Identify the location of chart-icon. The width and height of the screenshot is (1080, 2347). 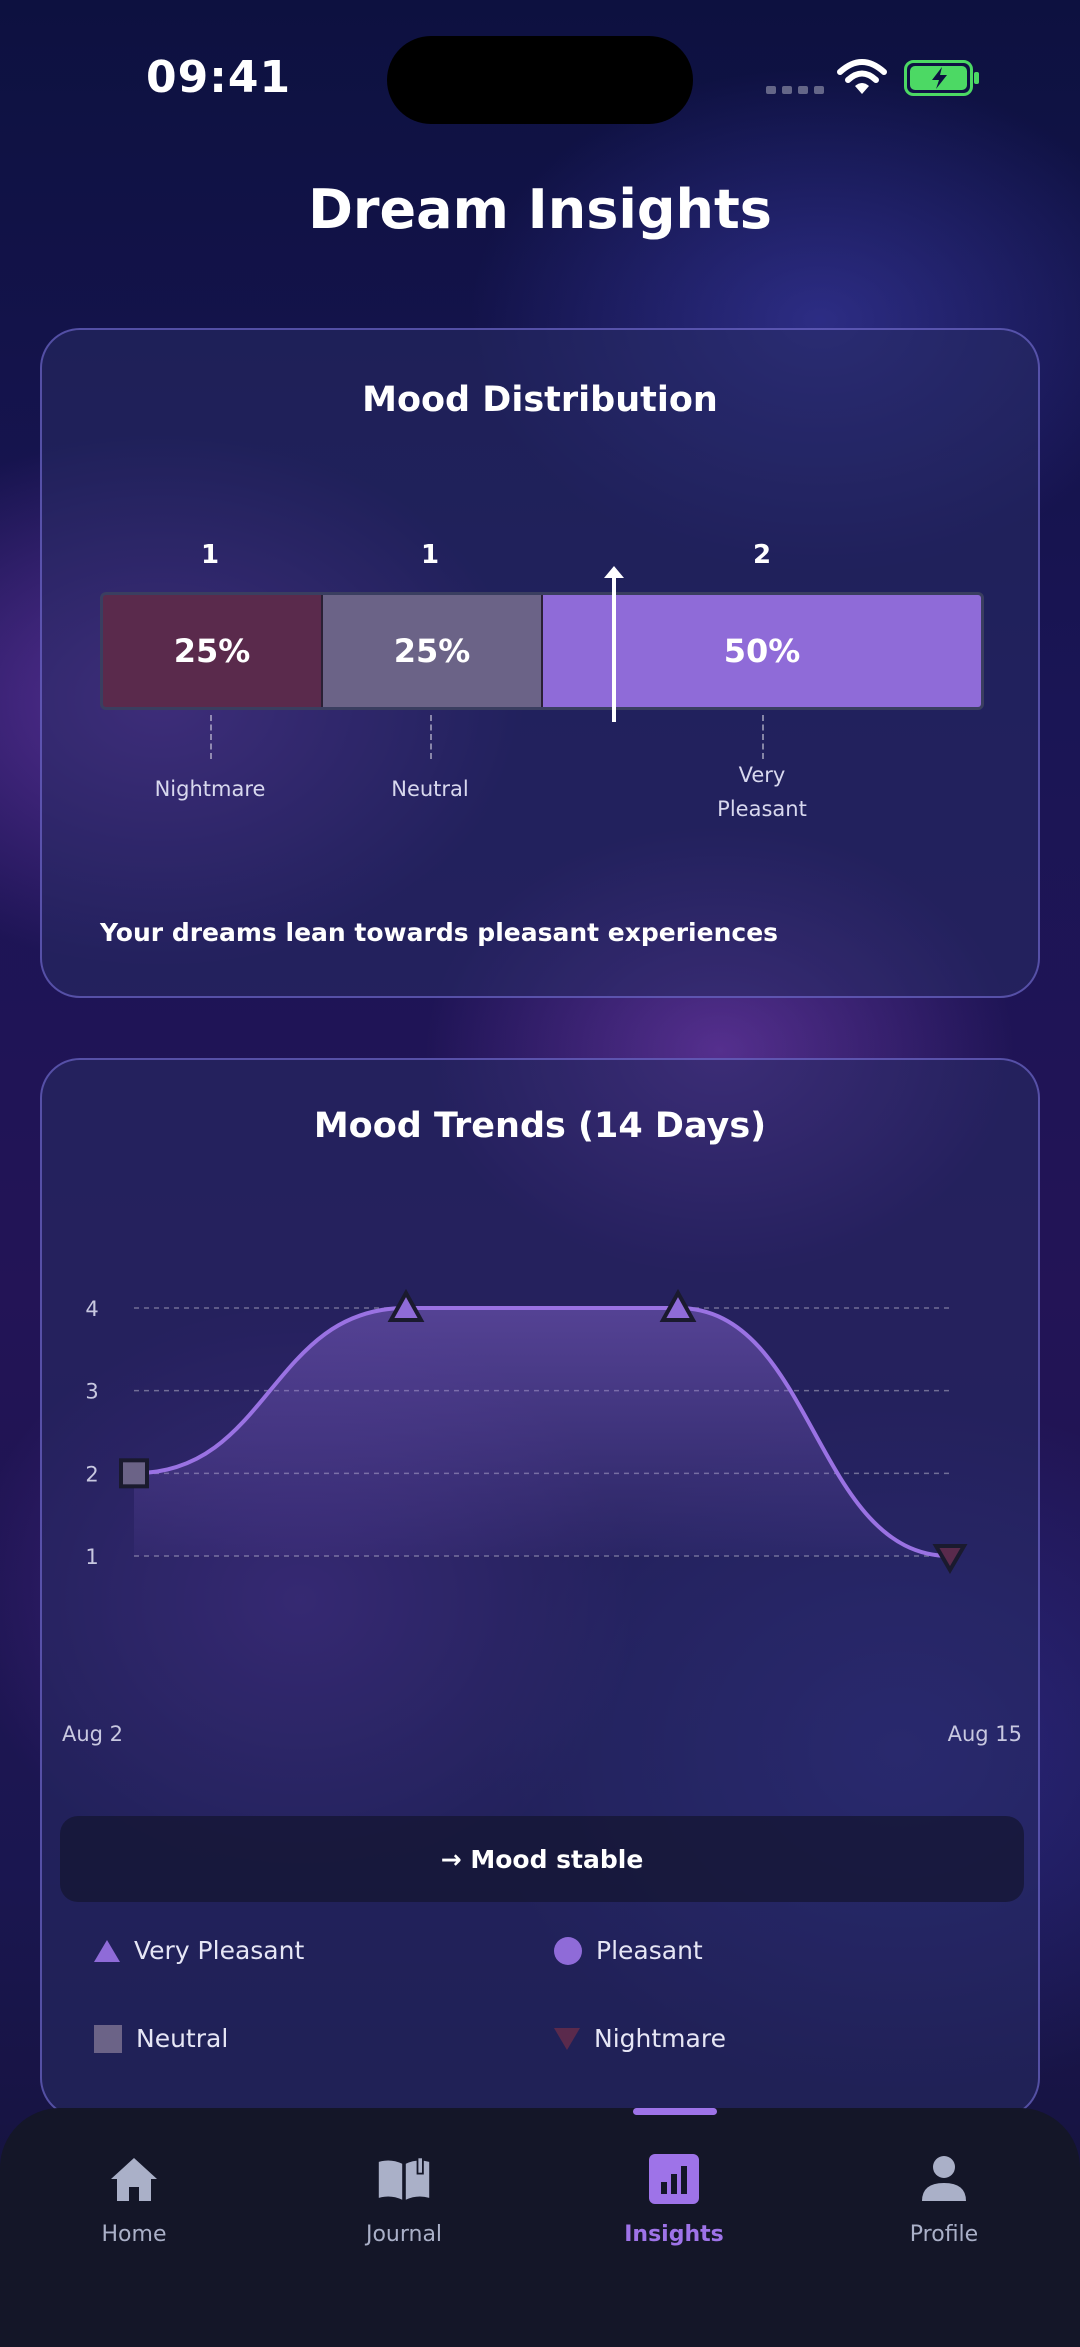
(674, 2179).